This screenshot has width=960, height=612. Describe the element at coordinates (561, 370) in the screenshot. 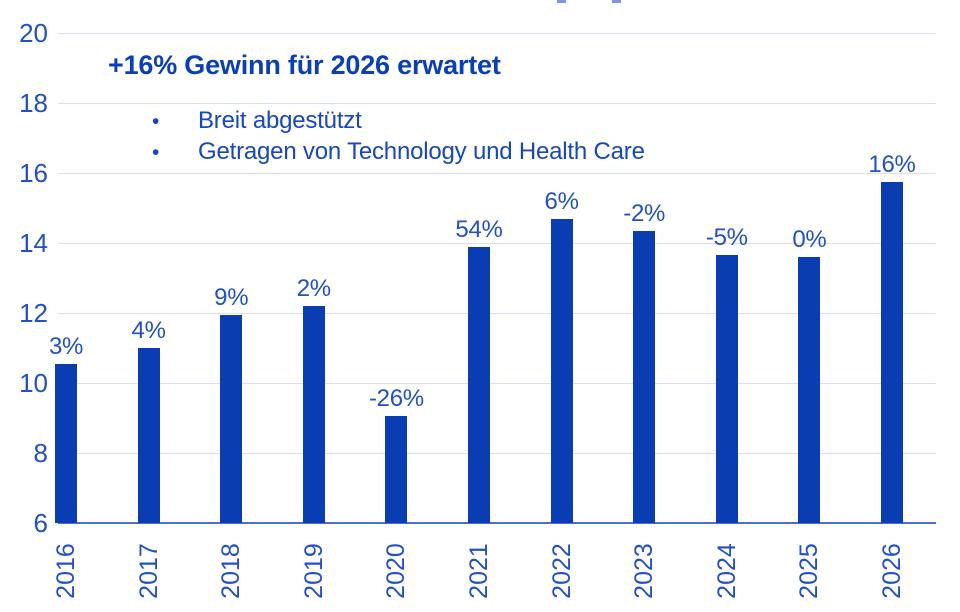

I see `bar-2022` at that location.